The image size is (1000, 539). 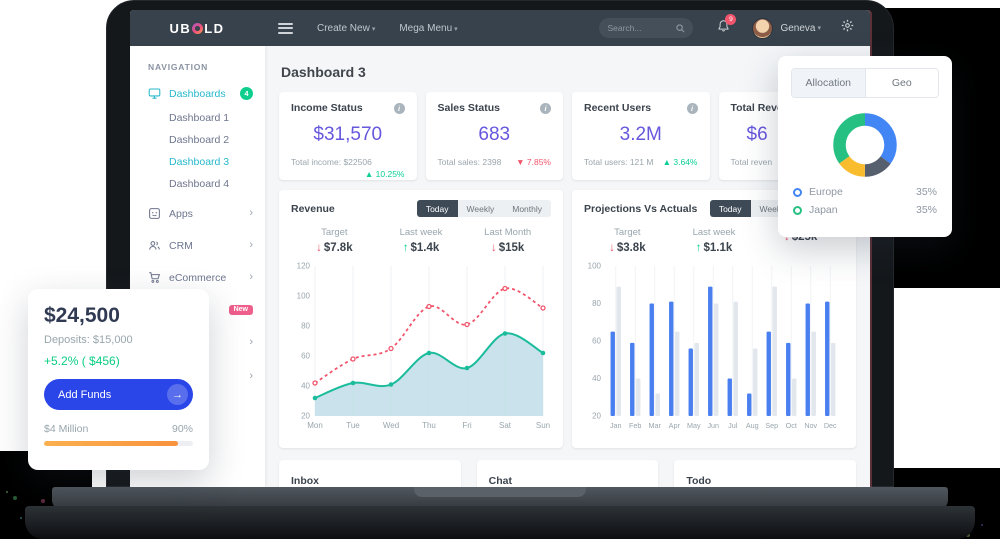 What do you see at coordinates (391, 425) in the screenshot?
I see `svg-text: Wed` at bounding box center [391, 425].